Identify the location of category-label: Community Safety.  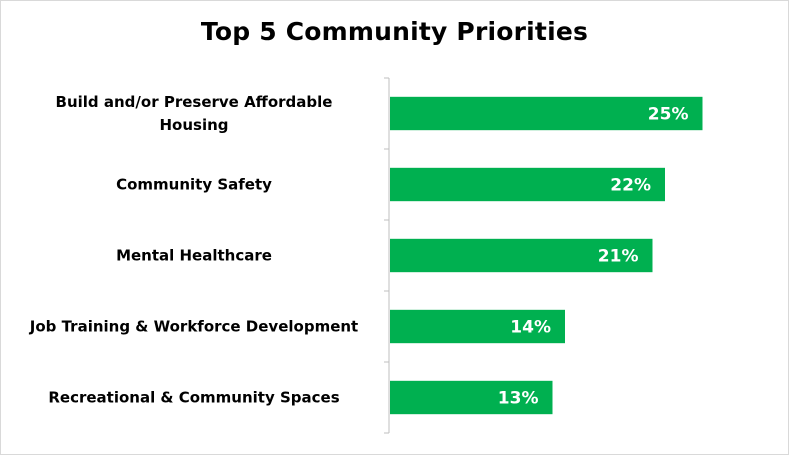
(194, 185).